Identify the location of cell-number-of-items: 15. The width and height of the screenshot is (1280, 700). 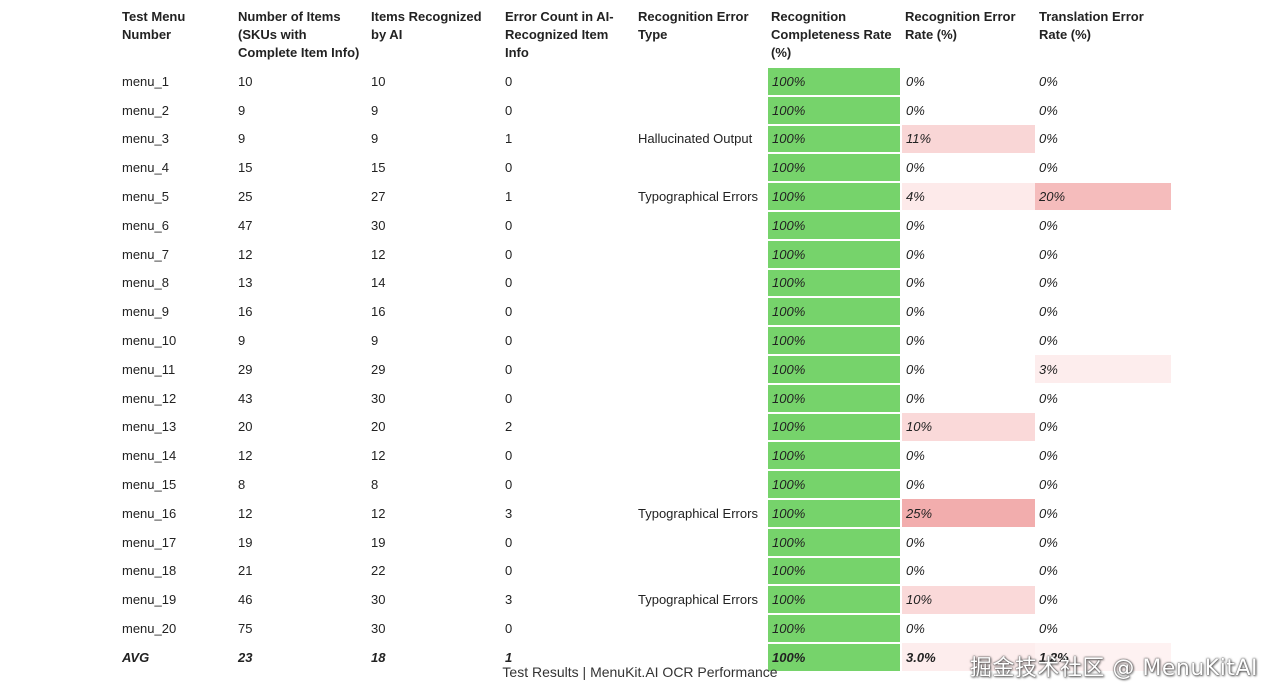
(245, 168).